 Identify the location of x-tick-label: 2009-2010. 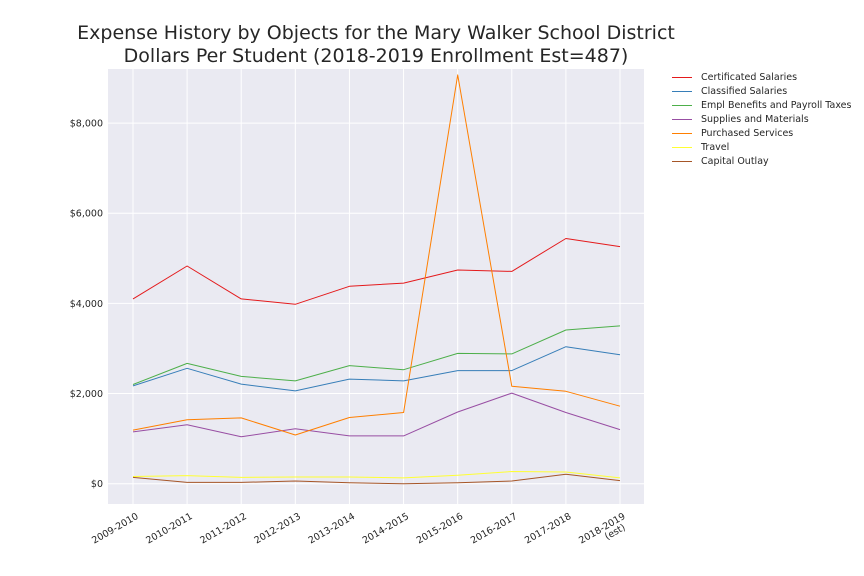
(115, 528).